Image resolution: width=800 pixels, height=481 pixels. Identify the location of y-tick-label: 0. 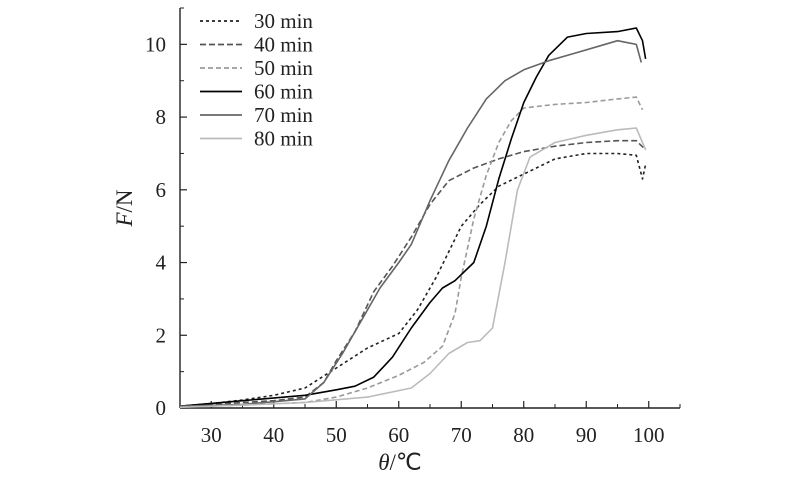
(161, 408).